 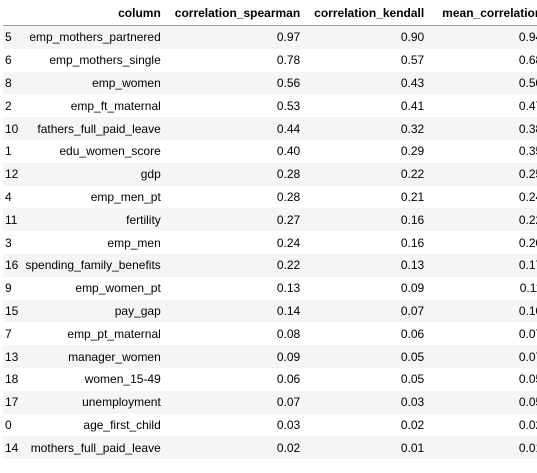 I want to click on table-row: 8 emp_women 0.56 0.43 0.50, so click(x=270, y=83).